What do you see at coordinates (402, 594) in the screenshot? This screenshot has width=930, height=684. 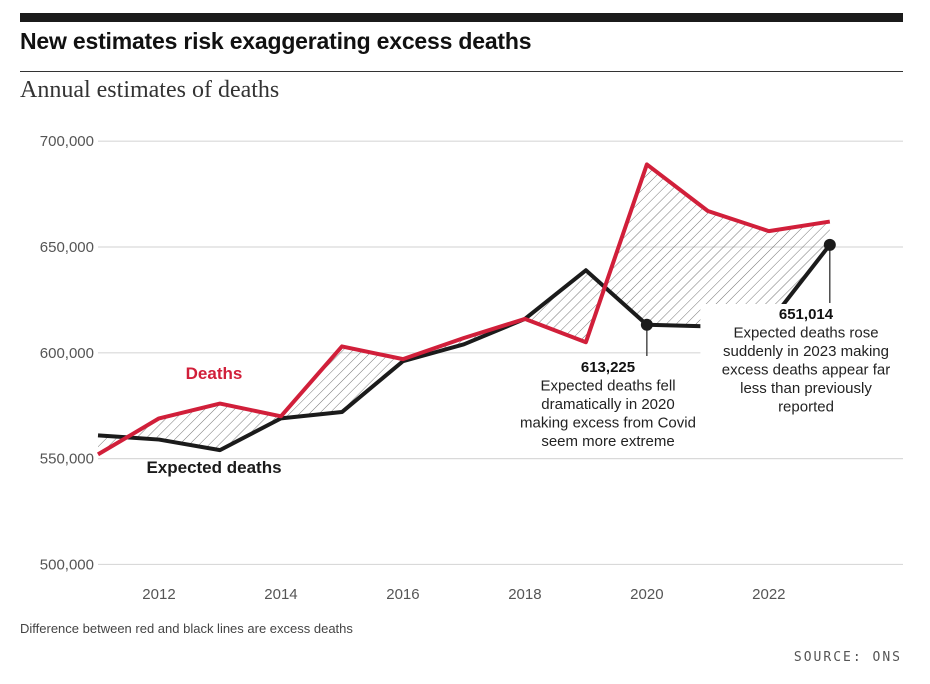 I see `x-tick-label: 2016` at bounding box center [402, 594].